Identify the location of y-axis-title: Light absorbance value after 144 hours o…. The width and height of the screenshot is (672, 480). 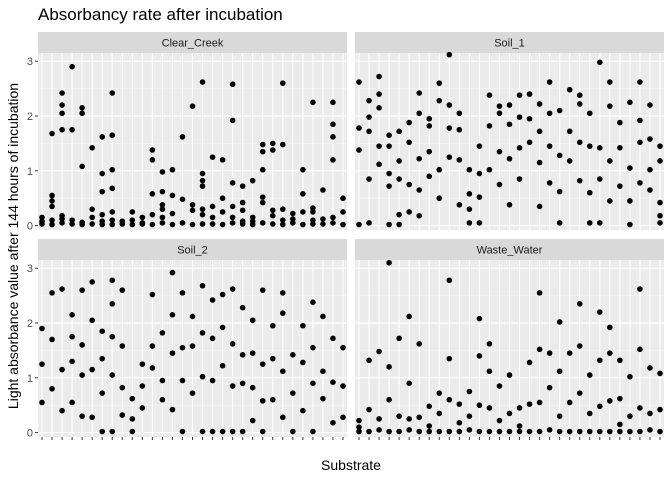
(13, 246).